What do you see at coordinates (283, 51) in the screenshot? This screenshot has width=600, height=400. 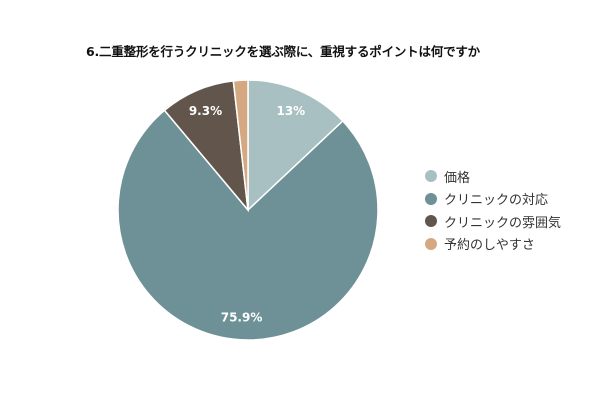 I see `chart-title: 6.二重整形を行うクリニックを選ぶ際に、重視するポイントは何ですか` at bounding box center [283, 51].